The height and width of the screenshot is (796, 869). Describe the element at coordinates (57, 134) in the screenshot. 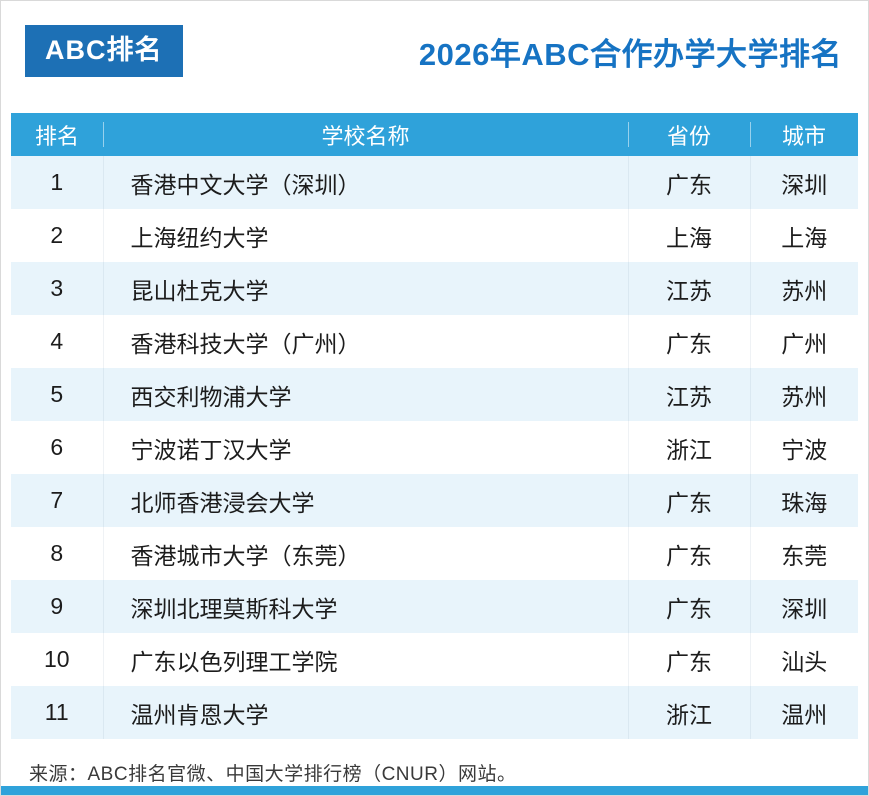

I see `column-header-rank: 排名` at that location.